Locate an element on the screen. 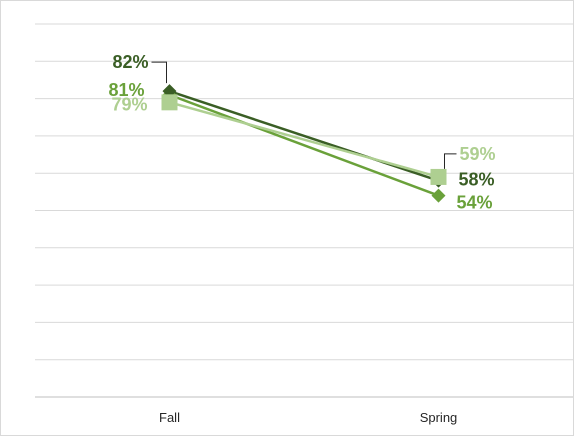  x-tick-label: Spring is located at coordinates (439, 417).